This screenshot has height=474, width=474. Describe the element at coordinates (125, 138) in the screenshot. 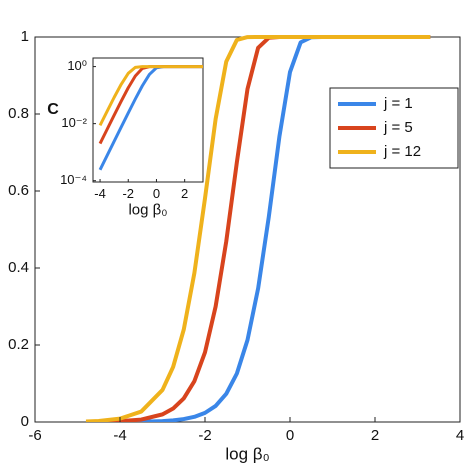

I see `inset-plot: -4 -2 0 2 10⁻⁴ 10⁻² 10⁰ log β₀ C` at that location.